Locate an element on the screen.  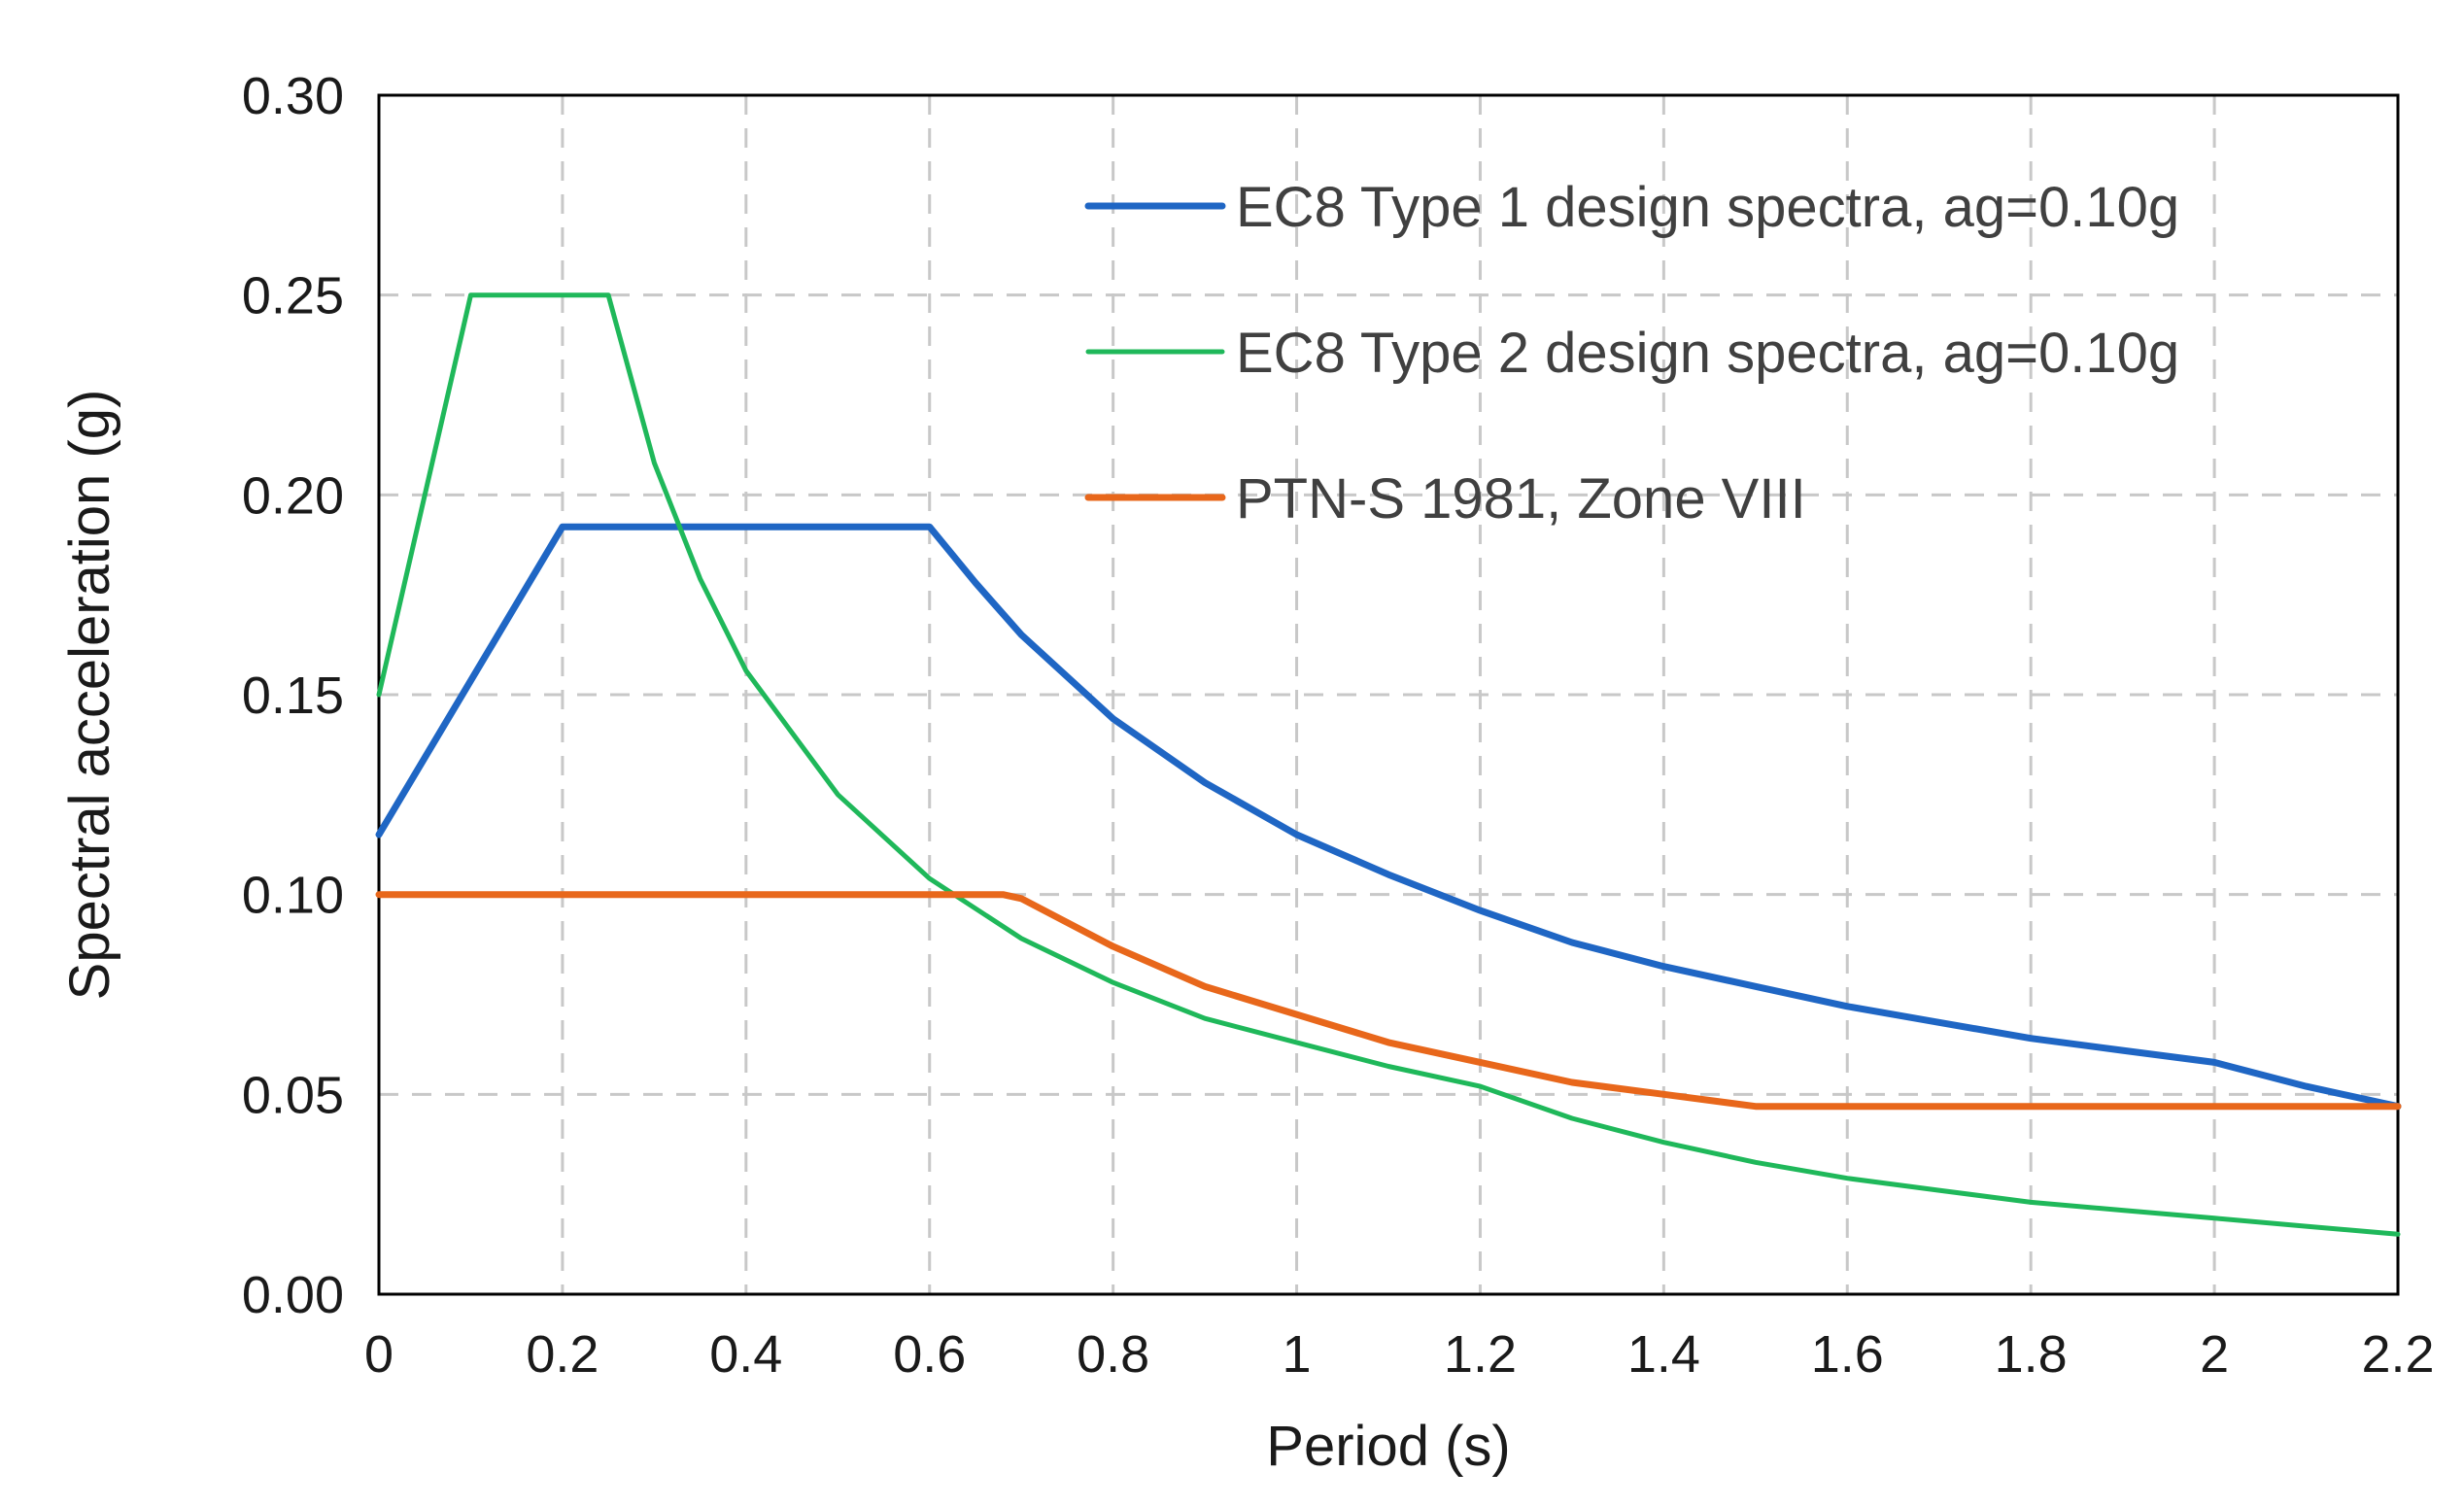
y-axis-ticks: 0.00 0.05 0.10 0.15 0.20 0.25 0.30 is located at coordinates (293, 695).